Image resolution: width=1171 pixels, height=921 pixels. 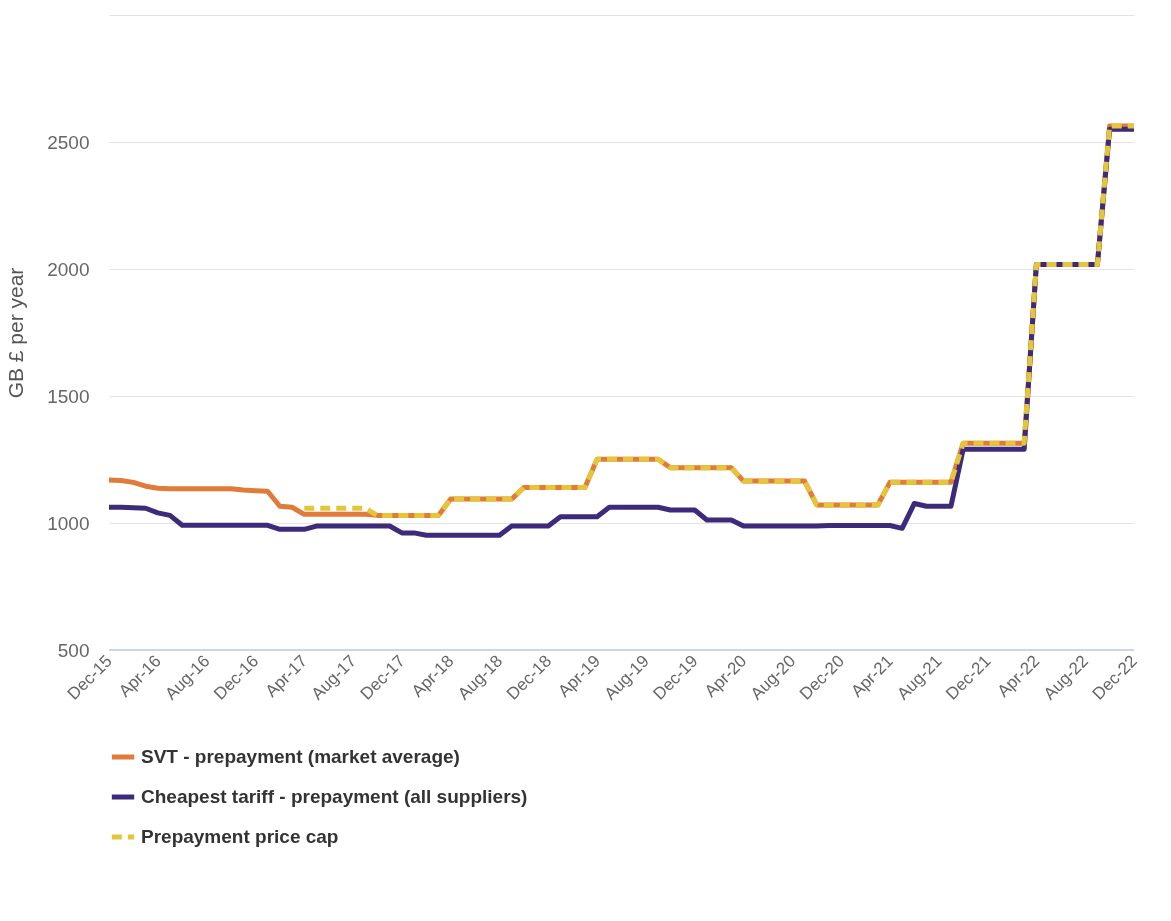 I want to click on legend-label: SVT - prepayment (market average), so click(x=300, y=756).